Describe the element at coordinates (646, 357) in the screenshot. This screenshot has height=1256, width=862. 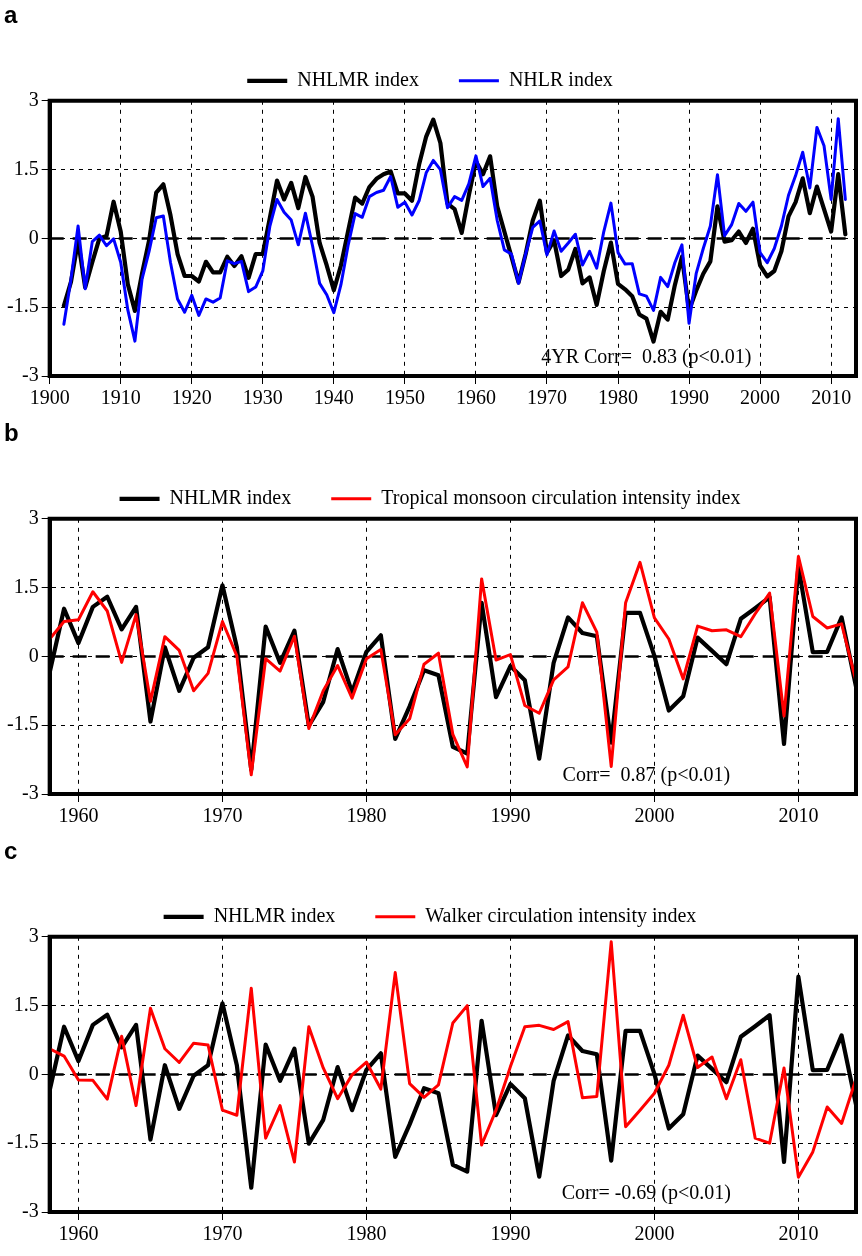
I see `annotation: 4YR Corr= 0.83 (p<0.01)` at that location.